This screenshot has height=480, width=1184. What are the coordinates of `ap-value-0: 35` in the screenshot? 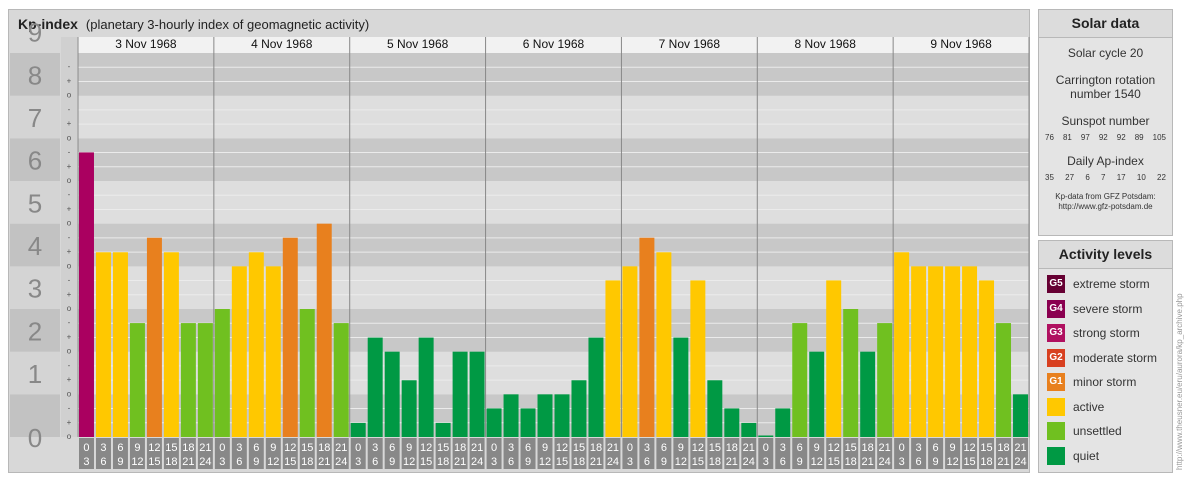 It's located at (1049, 177).